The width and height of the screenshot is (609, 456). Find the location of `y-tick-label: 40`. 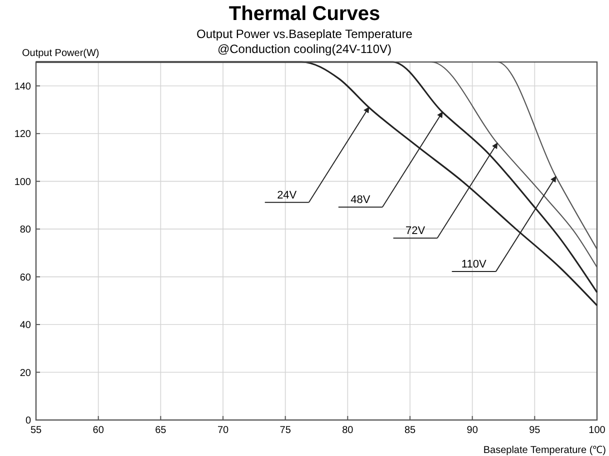

y-tick-label: 40 is located at coordinates (26, 326).